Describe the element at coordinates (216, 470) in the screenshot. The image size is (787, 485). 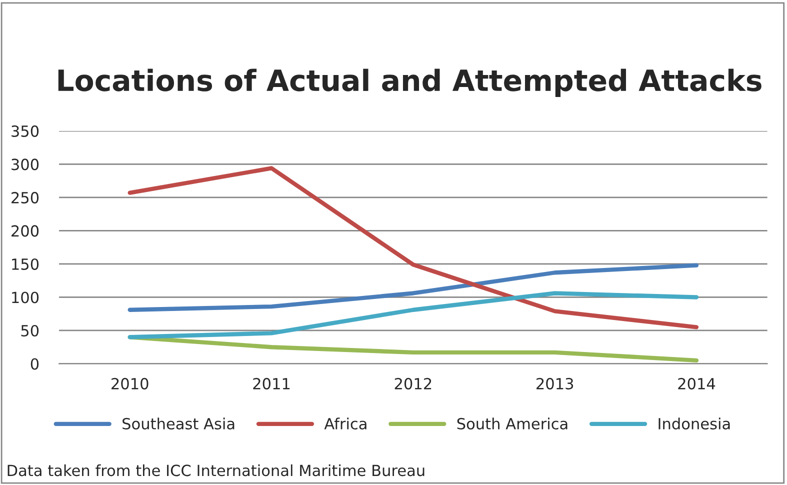
I see `text: Data taken from the ICC International Maritime Bureau` at that location.